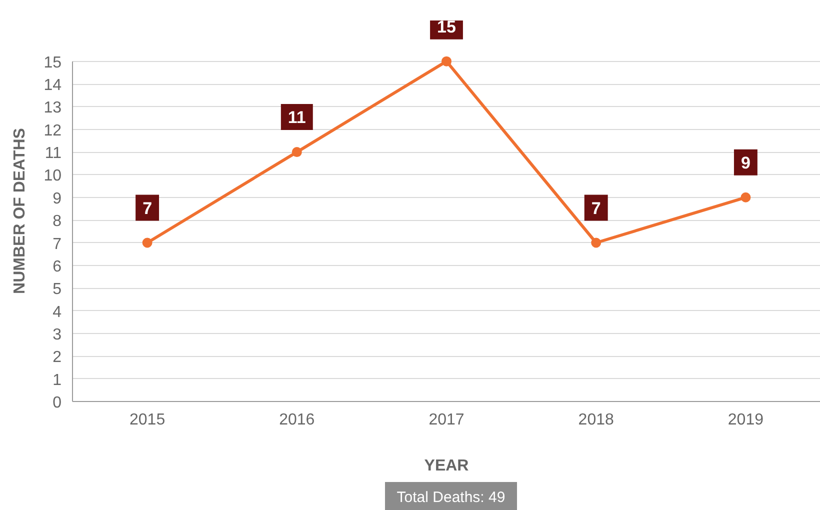  I want to click on y-tick-label: 13, so click(53, 108).